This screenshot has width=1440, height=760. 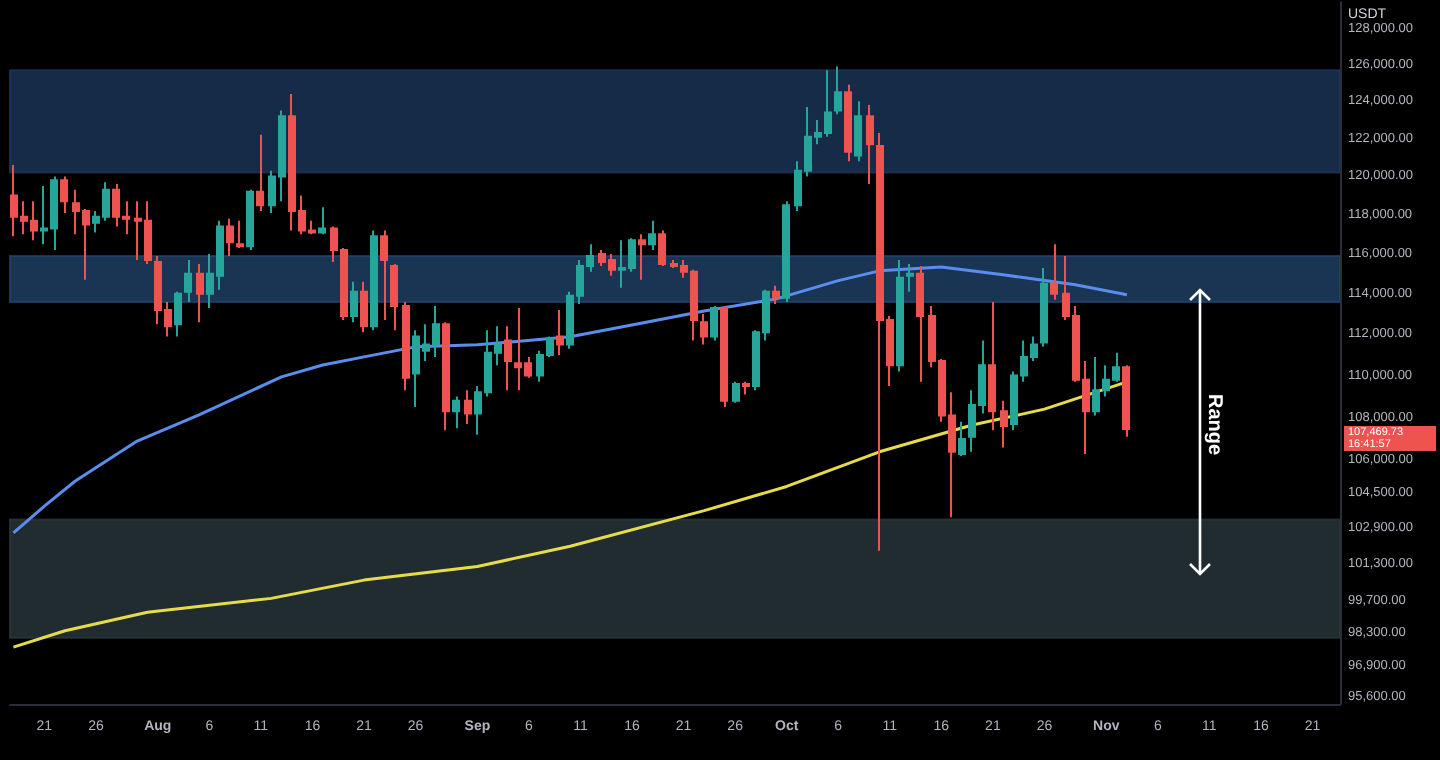 I want to click on annotation: Range, so click(x=1214, y=425).